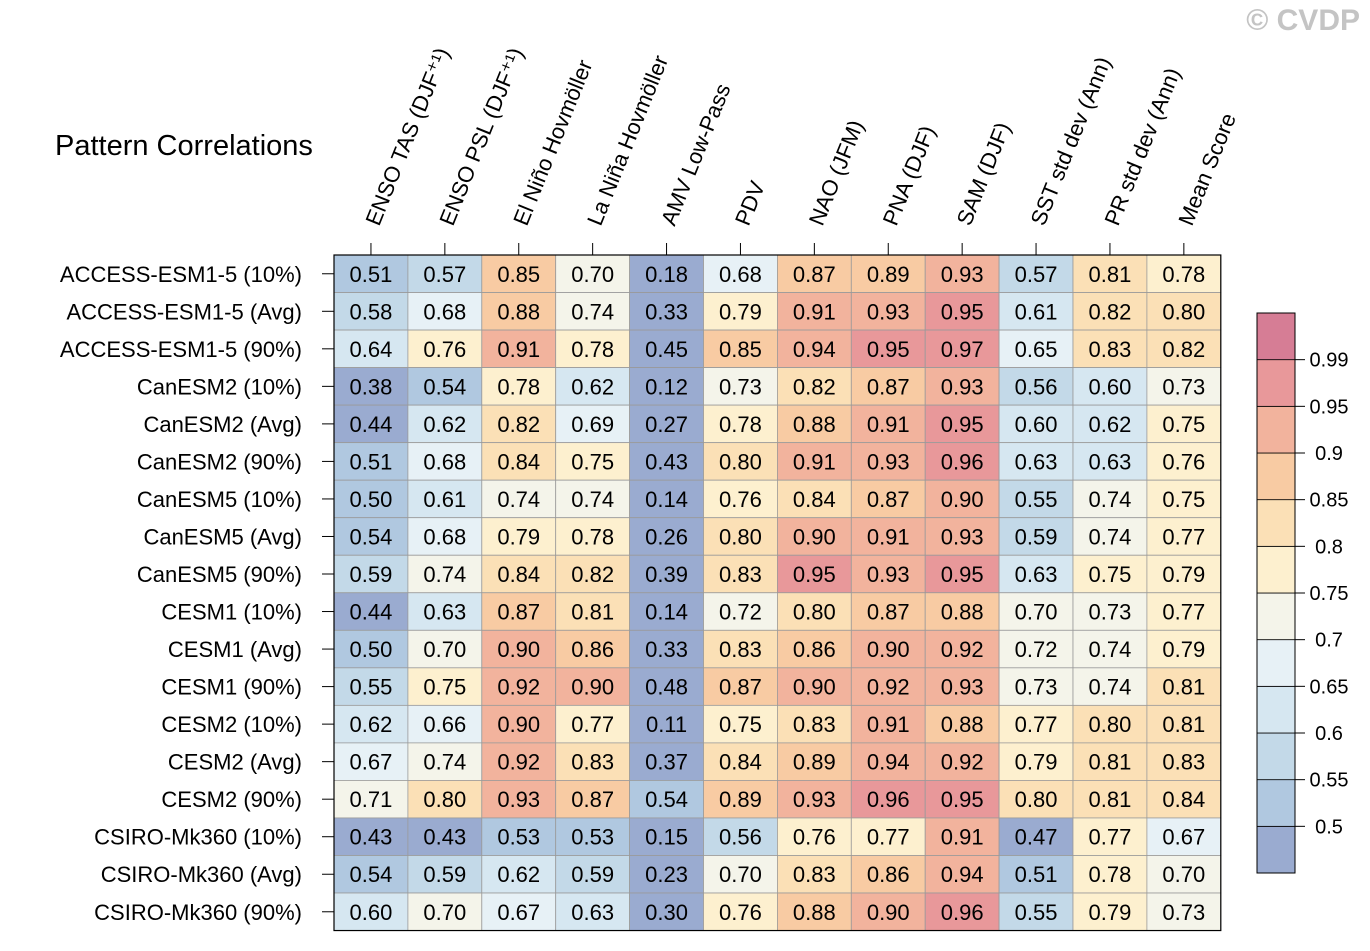 The height and width of the screenshot is (951, 1370). I want to click on cell-value-label: 0.56, so click(740, 837).